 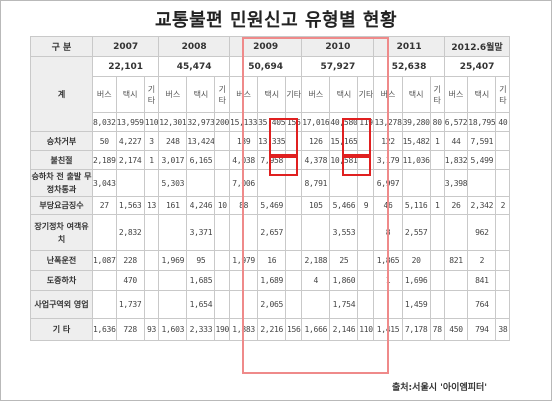 I want to click on year-total: 45,474, so click(x=194, y=66).